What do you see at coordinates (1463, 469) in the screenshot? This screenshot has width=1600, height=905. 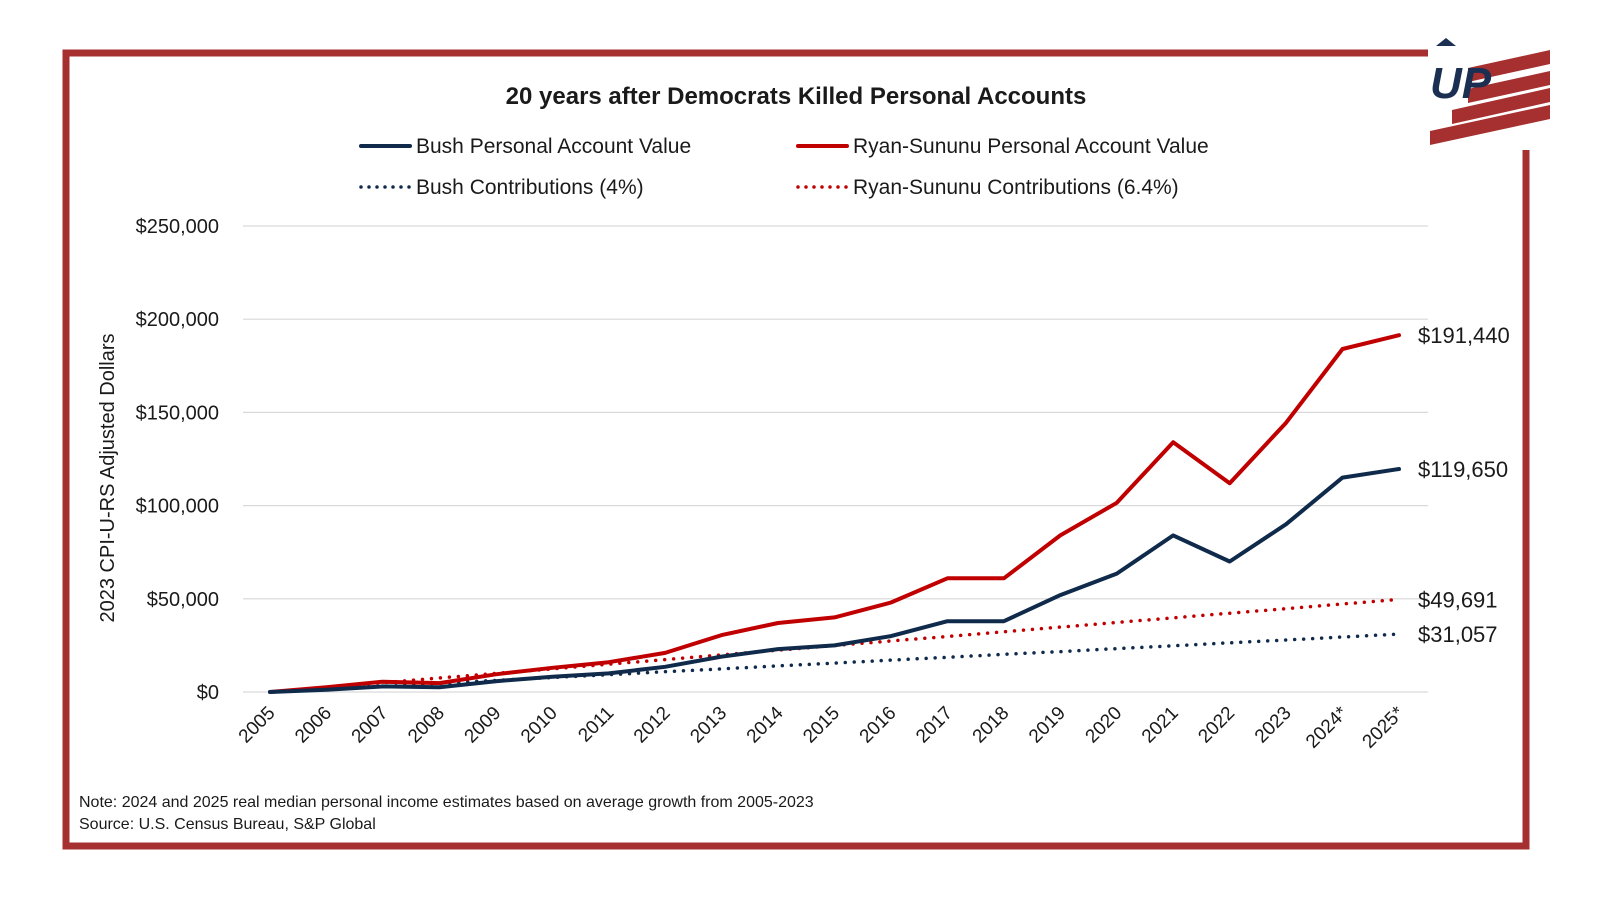 I see `end-label-0: $119,650` at bounding box center [1463, 469].